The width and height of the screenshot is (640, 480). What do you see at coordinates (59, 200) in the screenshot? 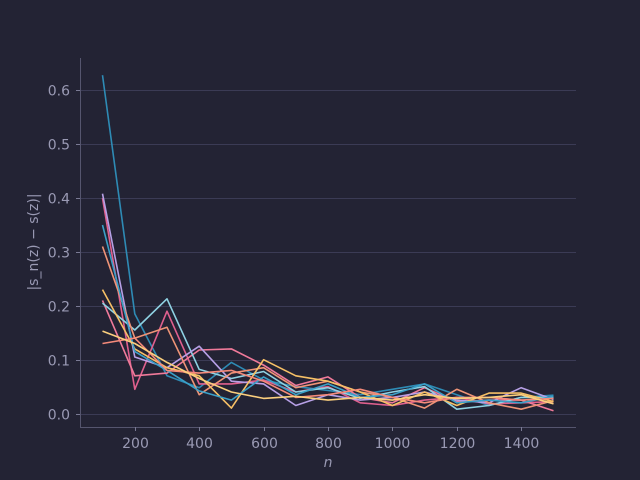
I see `y-tick-label: 0.4` at bounding box center [59, 200].